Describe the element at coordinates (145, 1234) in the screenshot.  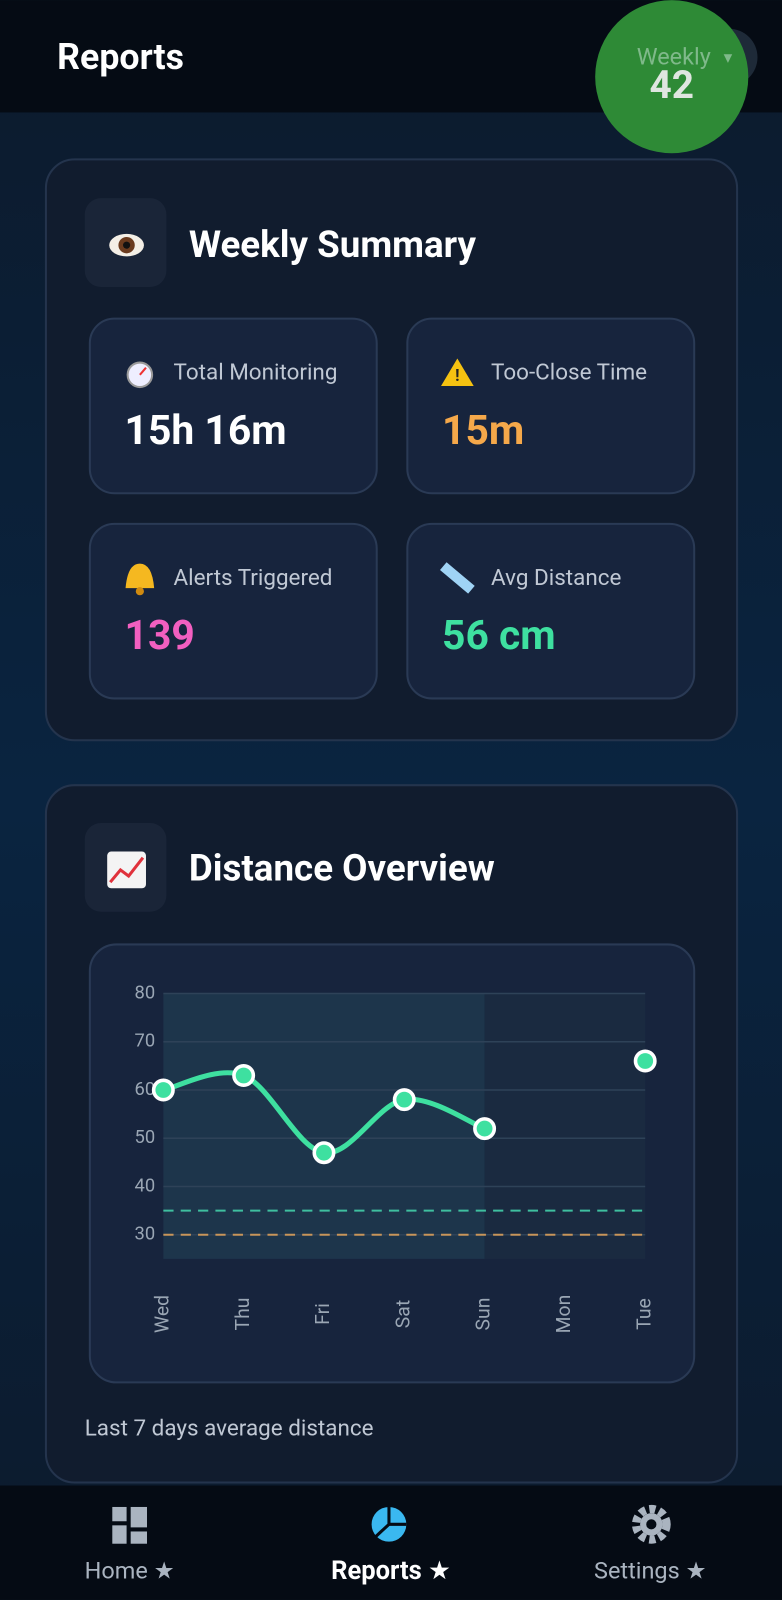
I see `y-tick-label: 30` at that location.